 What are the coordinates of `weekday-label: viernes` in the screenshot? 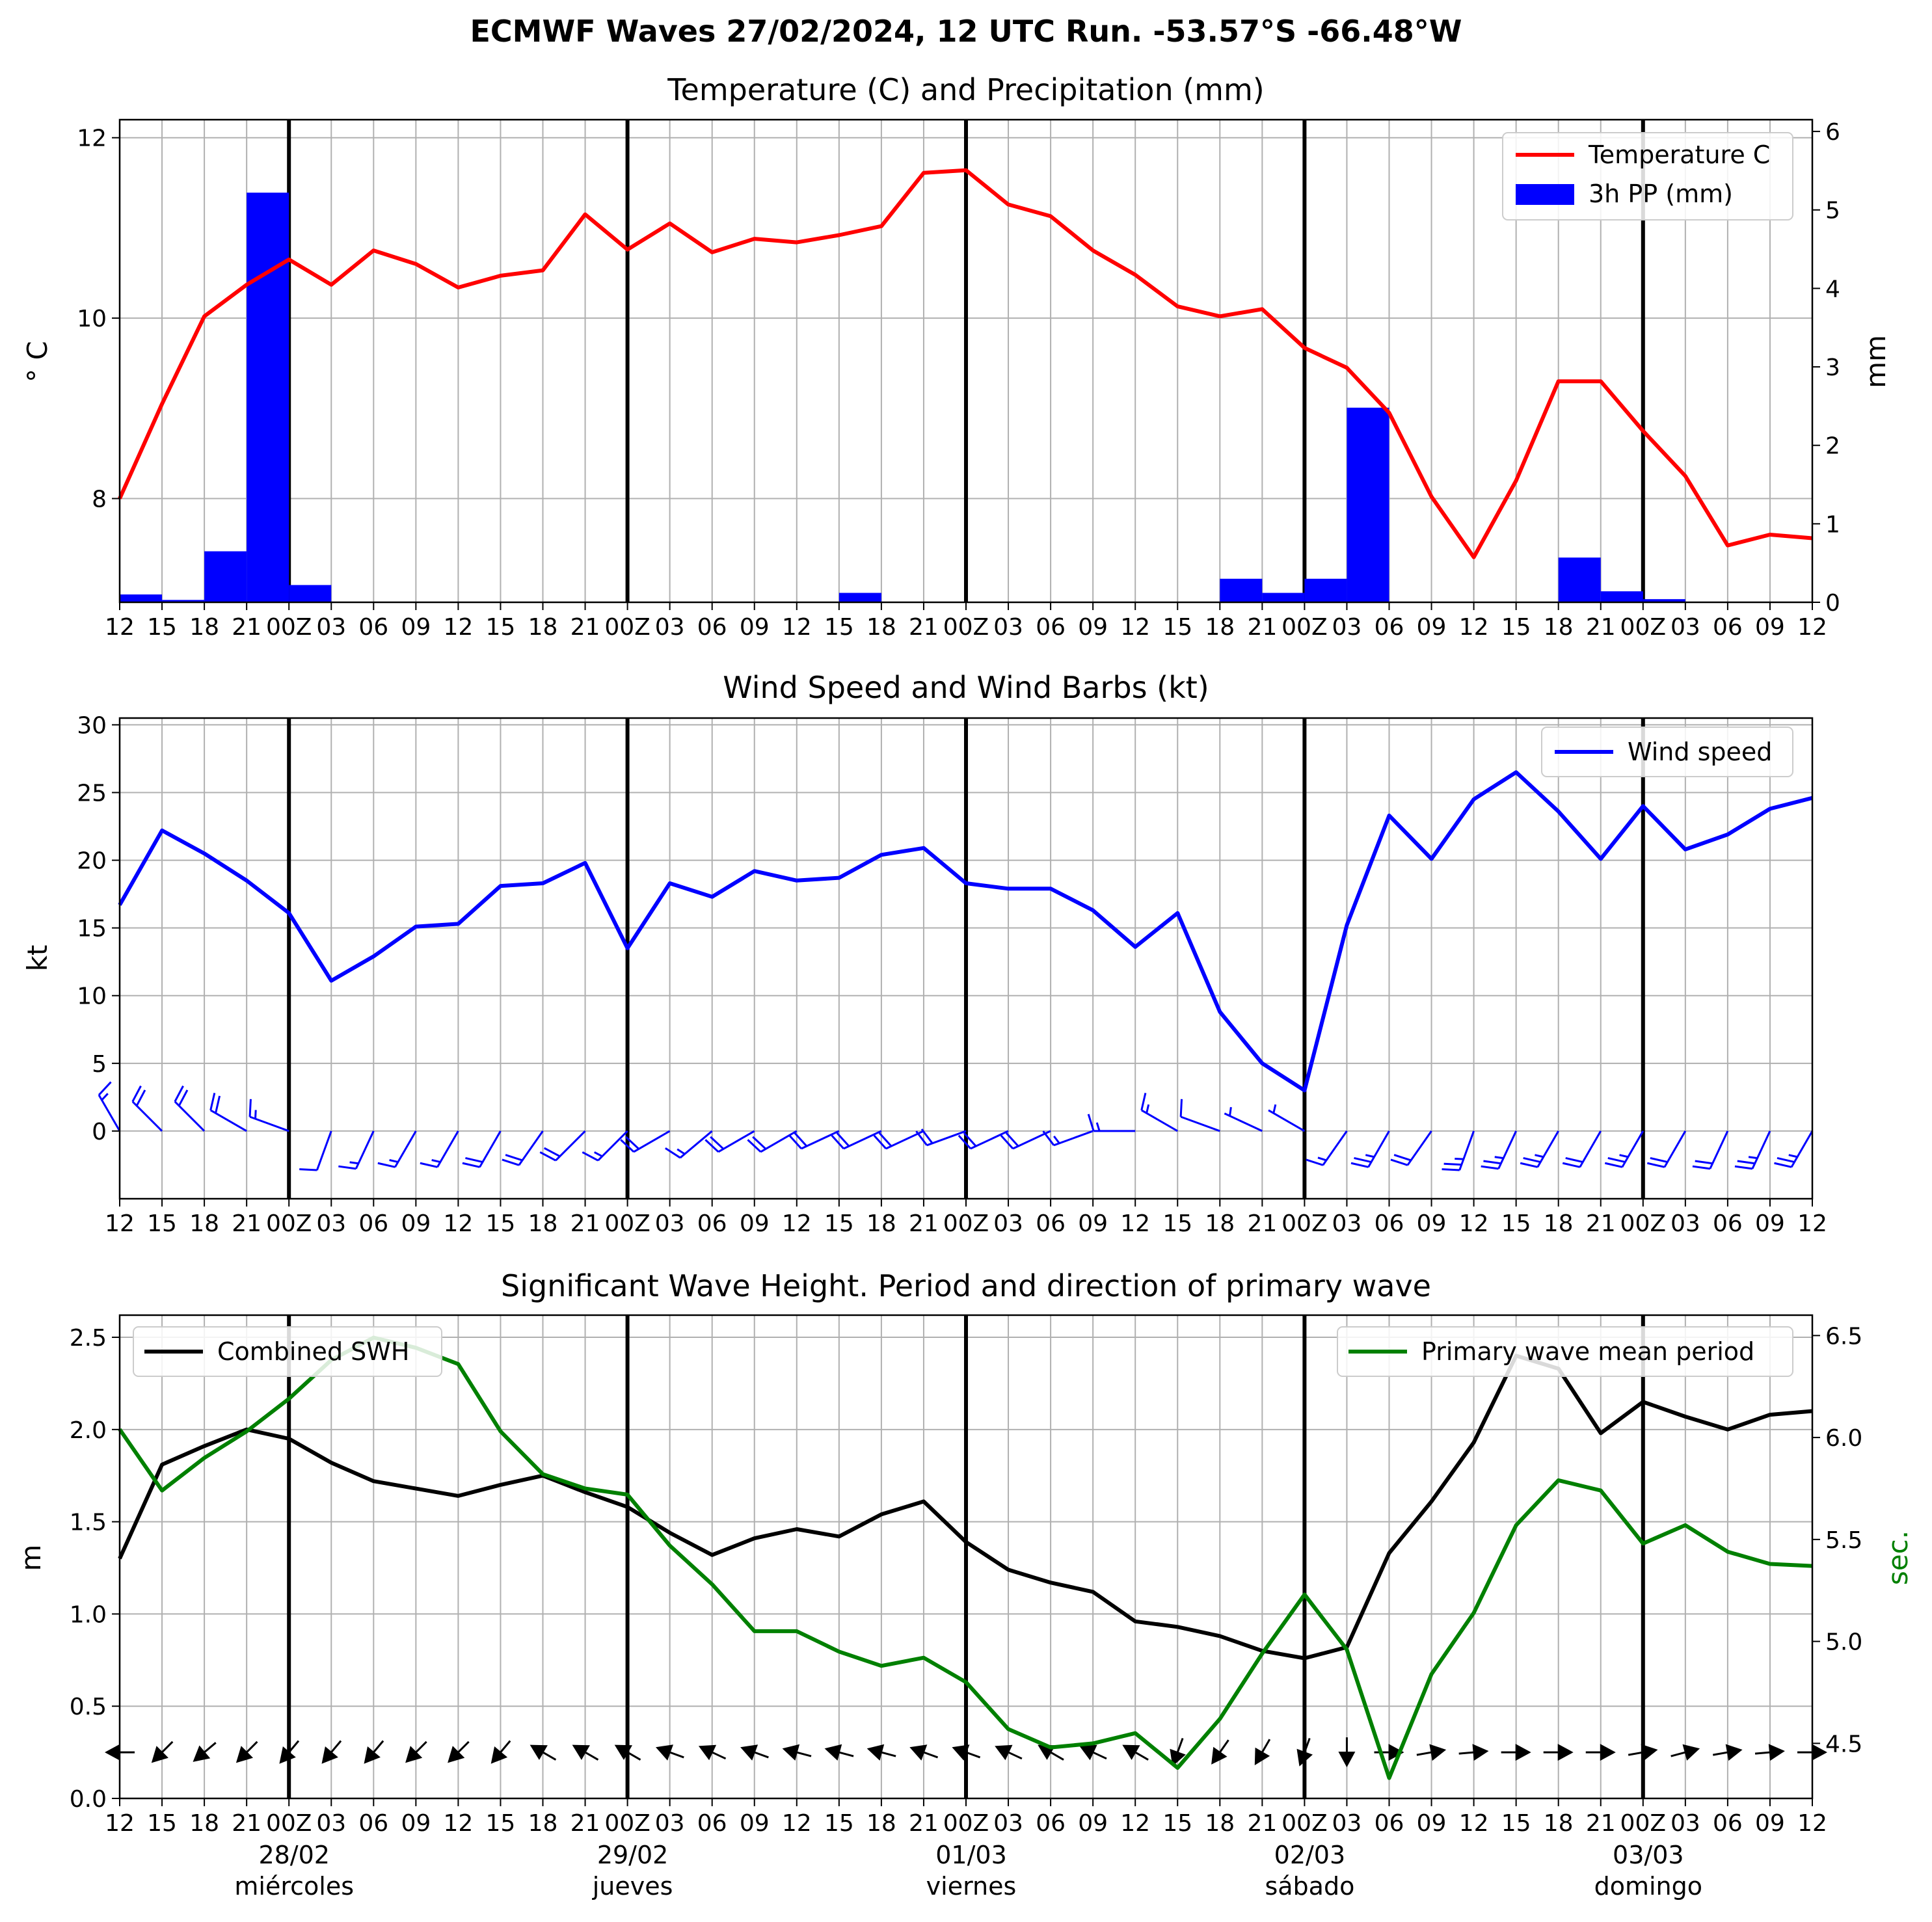 It's located at (971, 1886).